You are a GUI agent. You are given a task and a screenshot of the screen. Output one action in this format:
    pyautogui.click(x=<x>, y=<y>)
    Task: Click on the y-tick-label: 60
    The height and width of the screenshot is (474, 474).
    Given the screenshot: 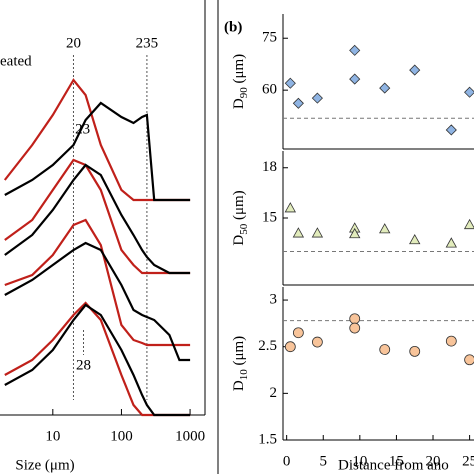 What is the action you would take?
    pyautogui.click(x=269, y=90)
    